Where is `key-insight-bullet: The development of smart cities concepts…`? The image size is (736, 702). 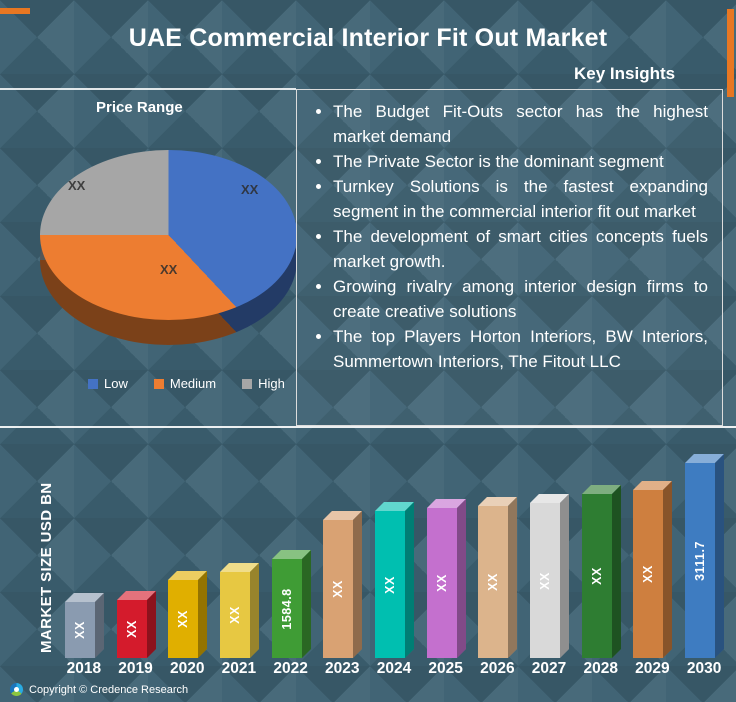 key-insight-bullet: The development of smart cities concepts… is located at coordinates (520, 250).